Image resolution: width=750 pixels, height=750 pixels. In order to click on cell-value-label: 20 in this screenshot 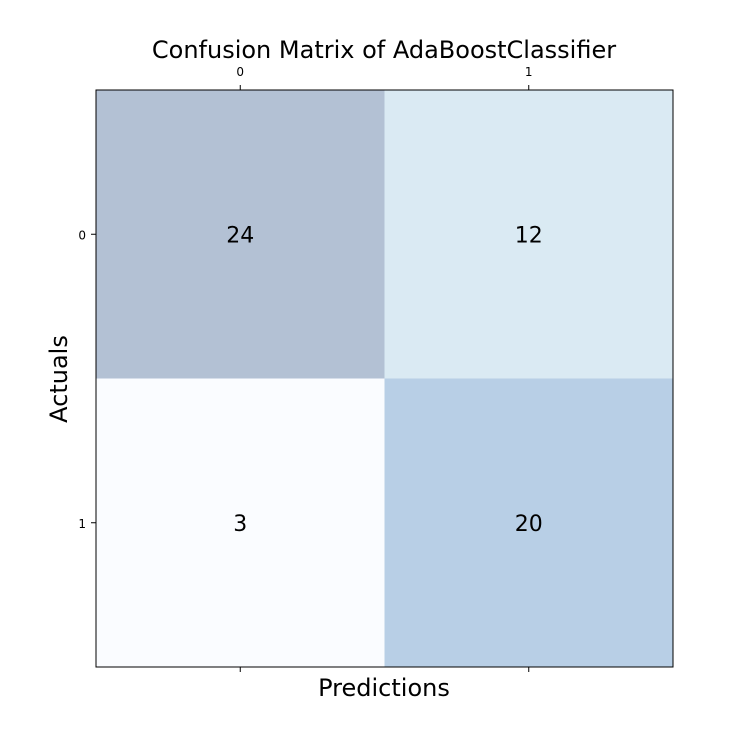, I will do `click(529, 524)`.